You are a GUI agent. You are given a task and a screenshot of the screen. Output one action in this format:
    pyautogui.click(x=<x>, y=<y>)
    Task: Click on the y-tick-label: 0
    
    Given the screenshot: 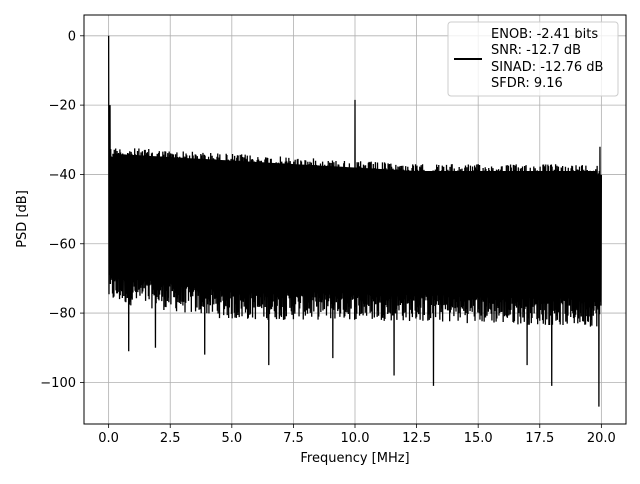 What is the action you would take?
    pyautogui.click(x=72, y=36)
    